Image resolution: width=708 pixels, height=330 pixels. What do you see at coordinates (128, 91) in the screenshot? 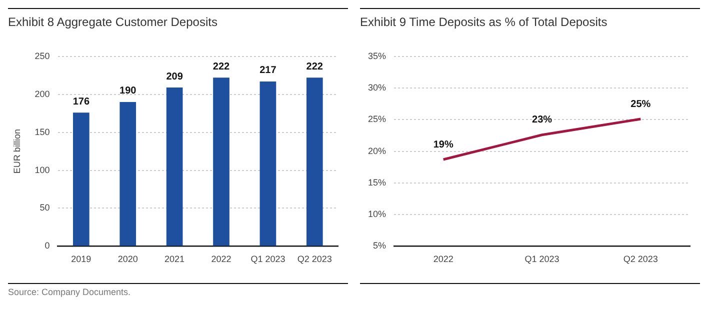
I see `data-label: 190` at bounding box center [128, 91].